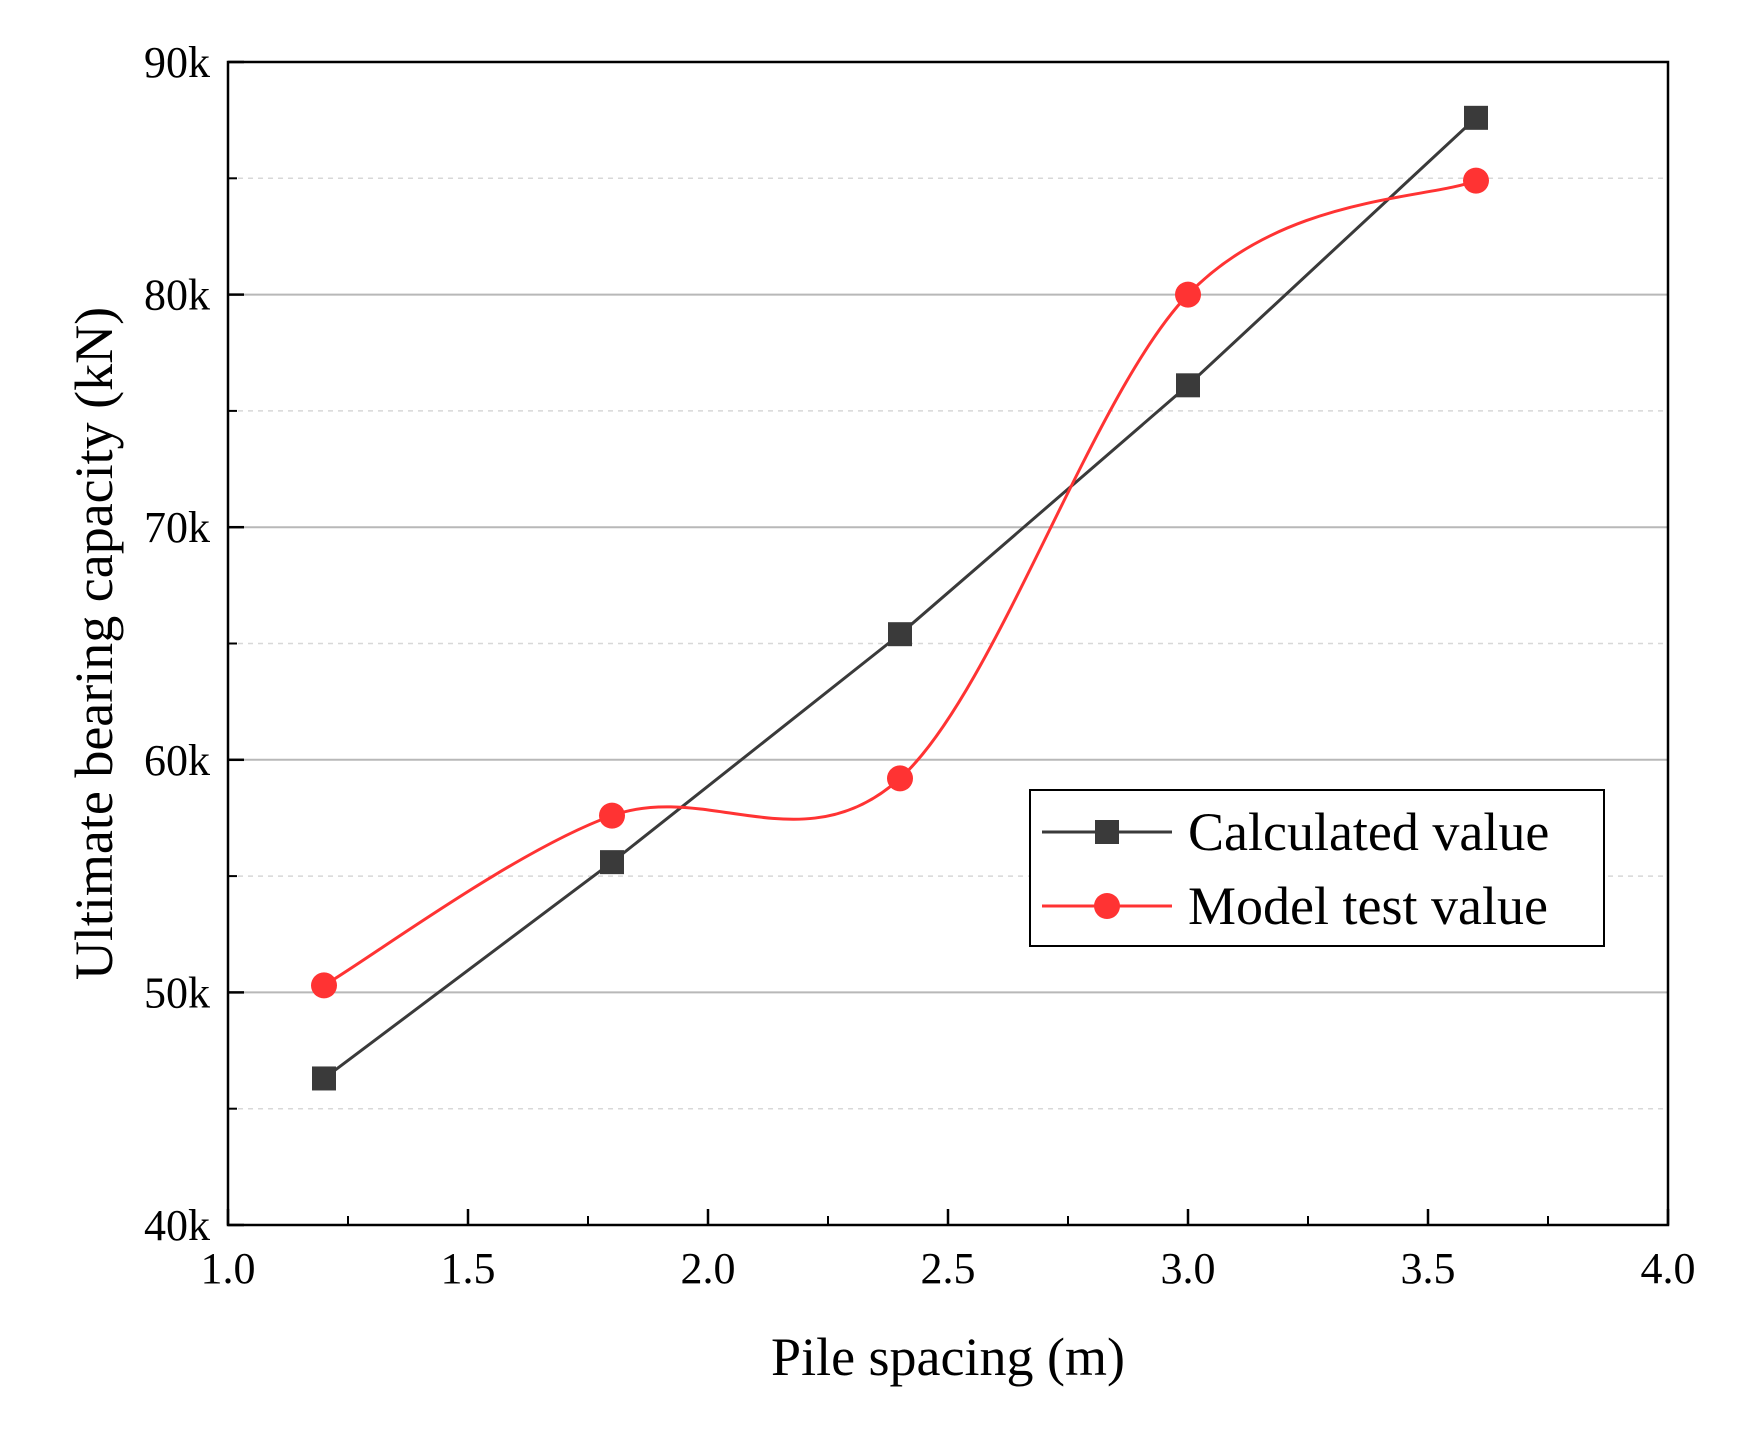  What do you see at coordinates (177, 62) in the screenshot?
I see `y-tick-label: 90k` at bounding box center [177, 62].